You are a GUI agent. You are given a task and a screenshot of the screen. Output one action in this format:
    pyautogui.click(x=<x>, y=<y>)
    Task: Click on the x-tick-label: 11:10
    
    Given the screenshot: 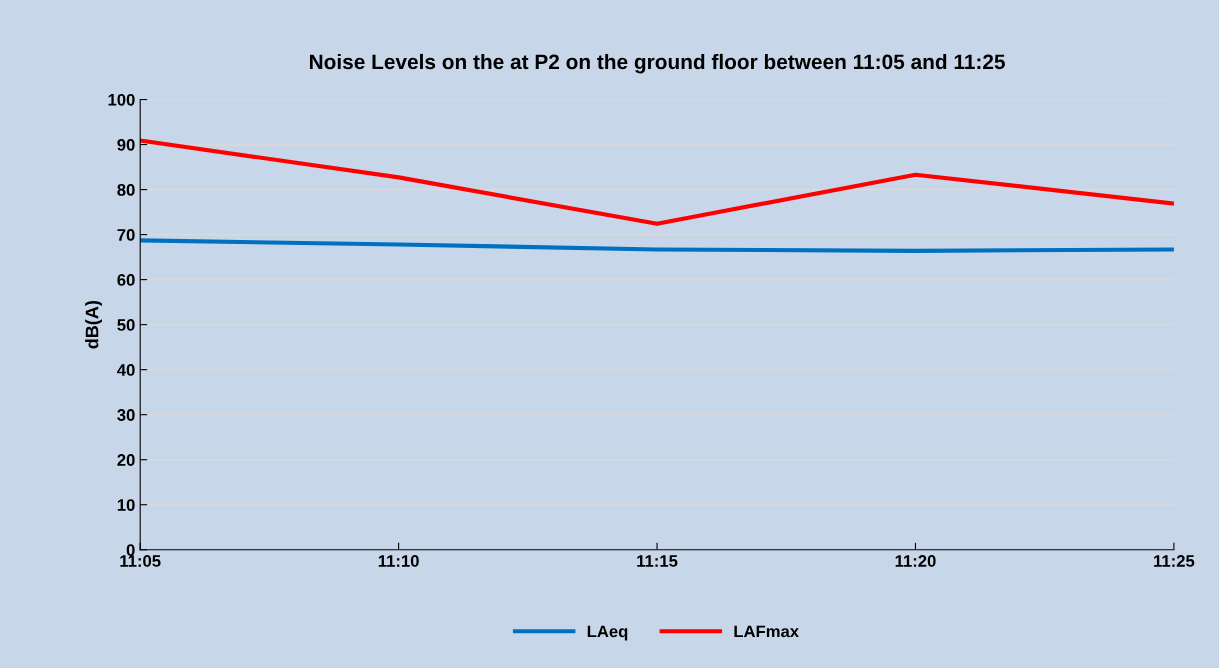 What is the action you would take?
    pyautogui.click(x=398, y=561)
    